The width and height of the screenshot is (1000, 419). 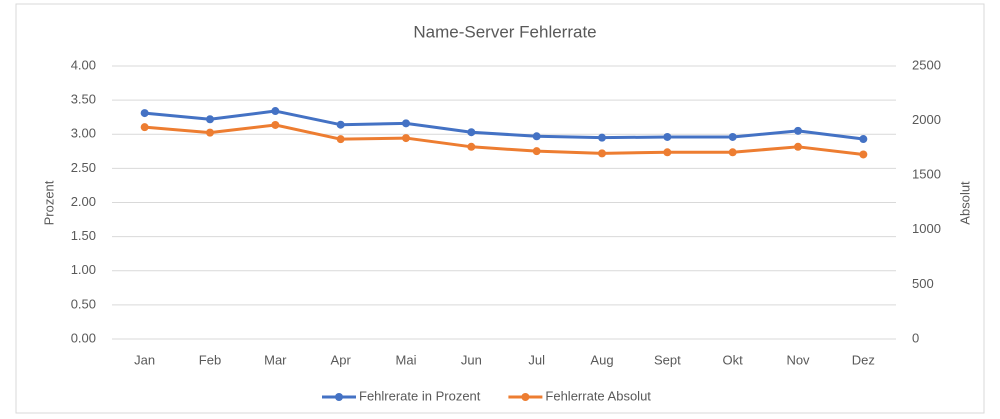 I want to click on x-tick-label: Jan, so click(x=144, y=359).